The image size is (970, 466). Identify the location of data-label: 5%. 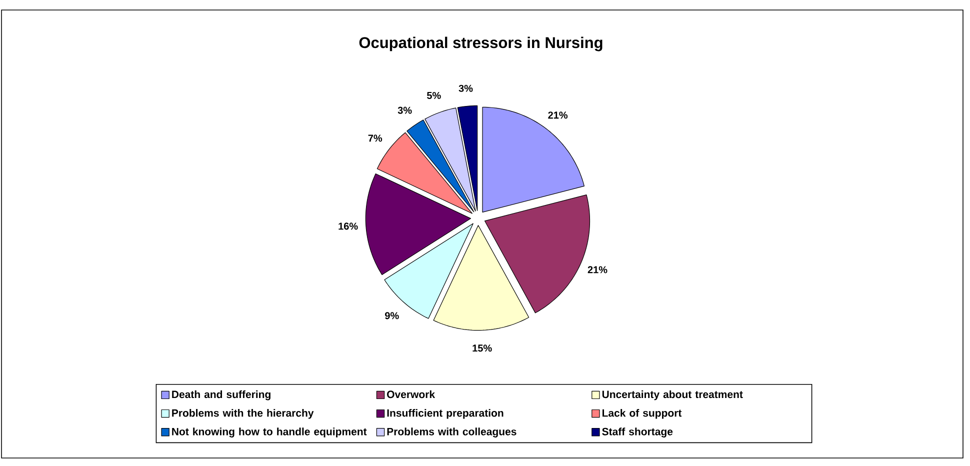
(433, 96).